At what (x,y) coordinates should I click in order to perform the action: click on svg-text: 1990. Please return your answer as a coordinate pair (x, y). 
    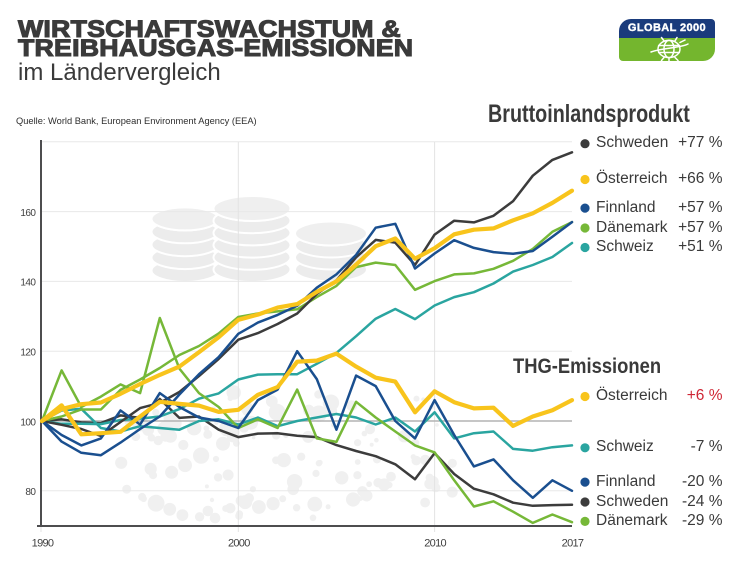
    Looking at the image, I should click on (43, 544).